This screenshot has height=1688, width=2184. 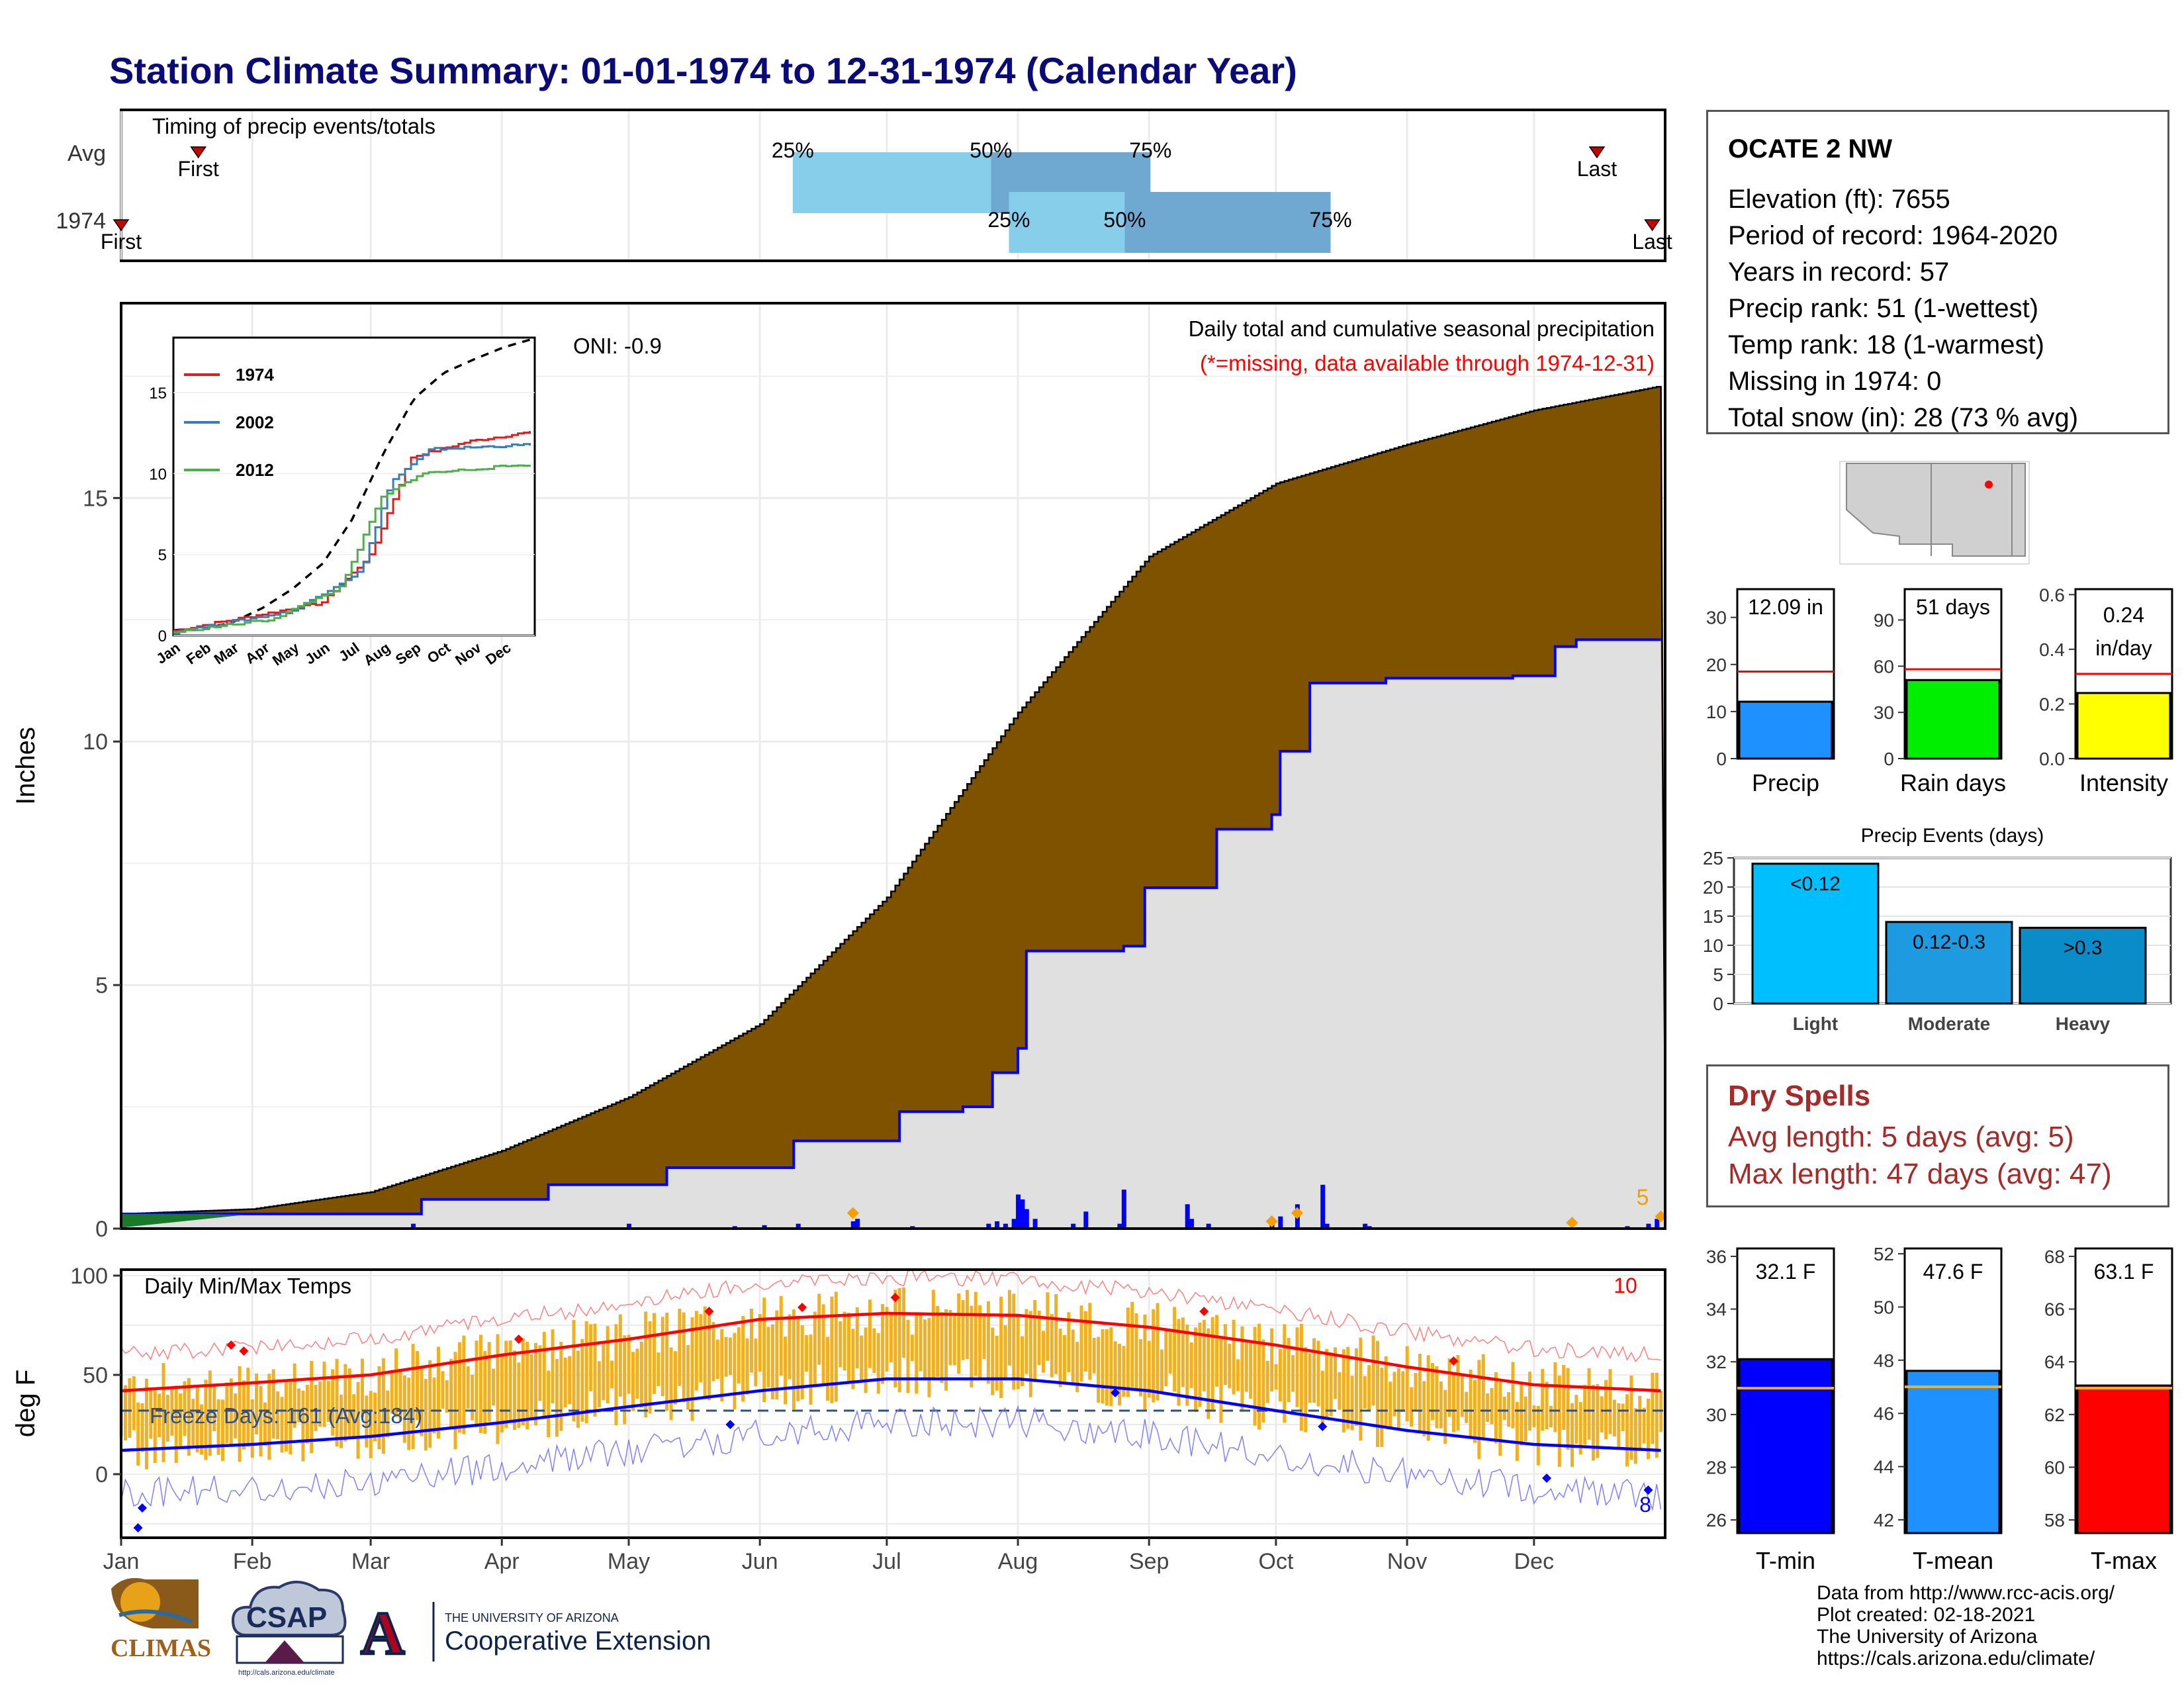 I want to click on timing-pct-label: 50%, so click(x=991, y=150).